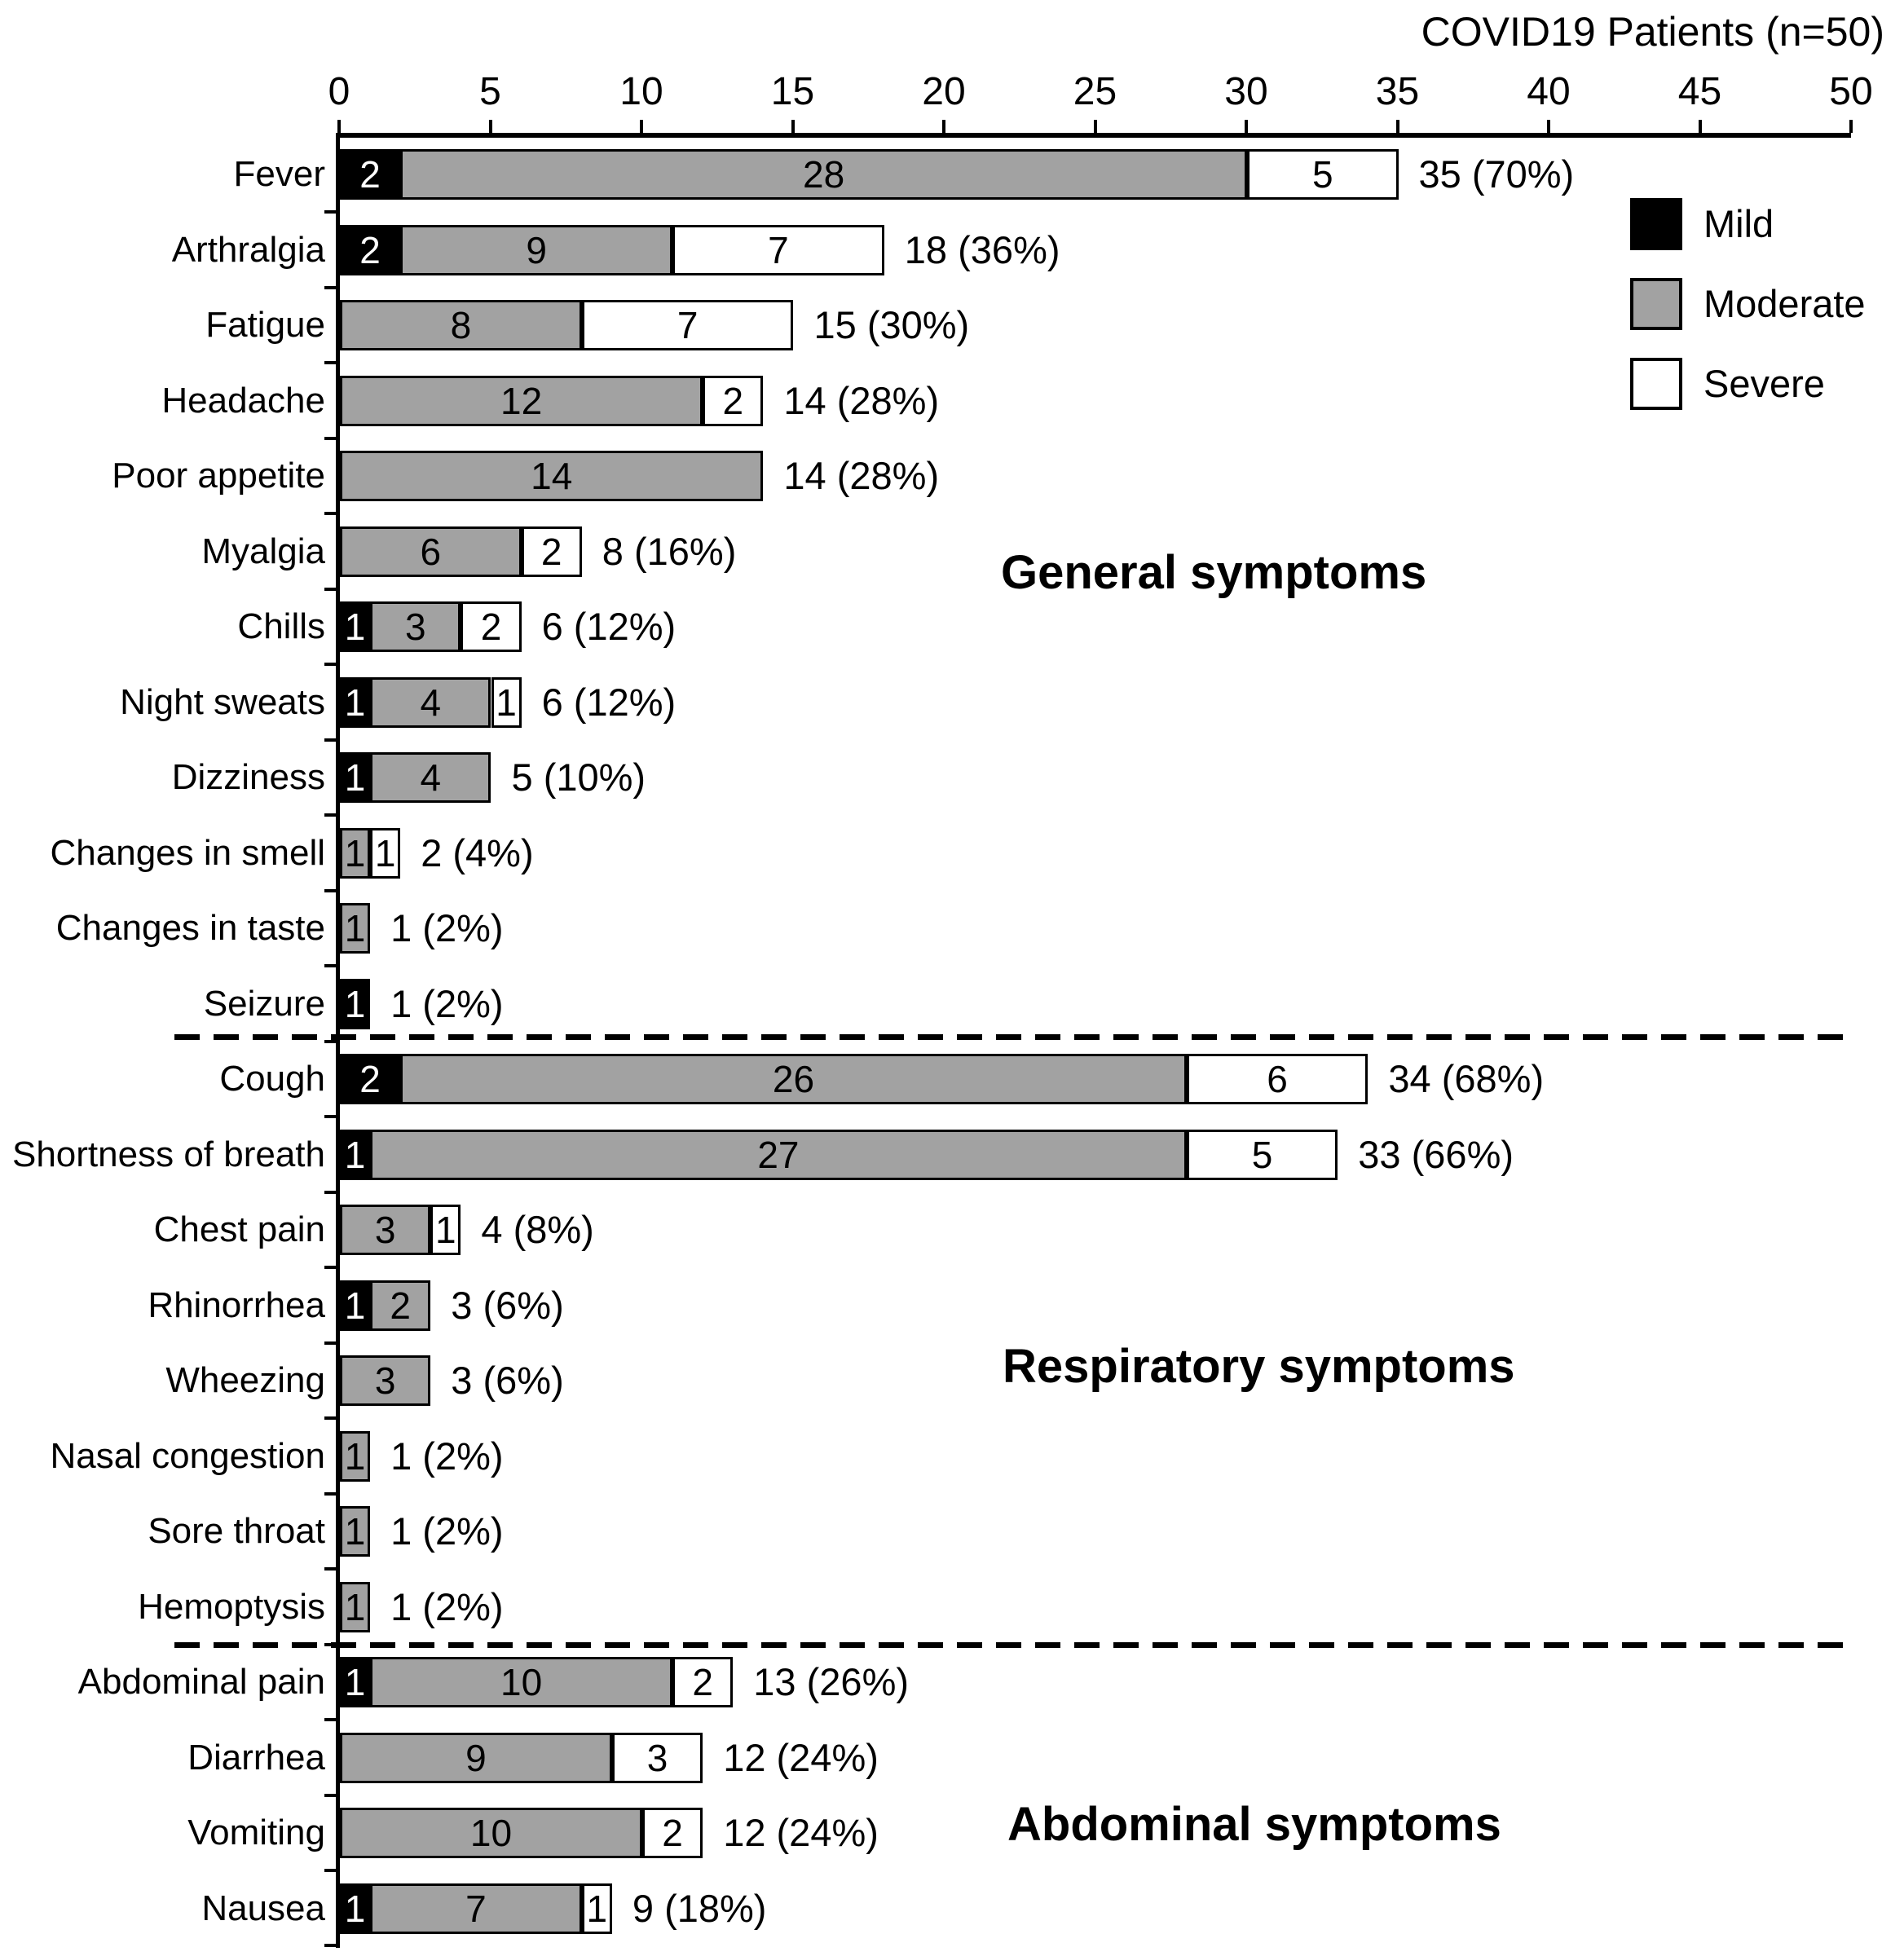  I want to click on category-label: Rhinorrhea, so click(237, 1305).